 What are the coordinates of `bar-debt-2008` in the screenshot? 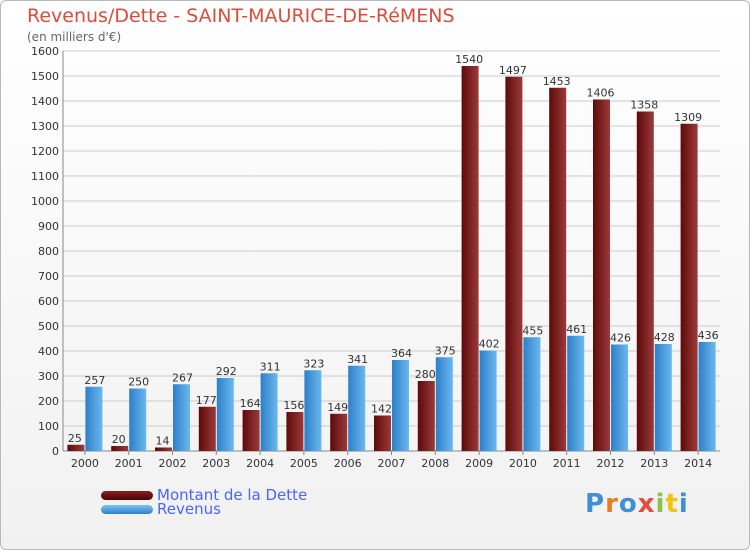 It's located at (426, 416).